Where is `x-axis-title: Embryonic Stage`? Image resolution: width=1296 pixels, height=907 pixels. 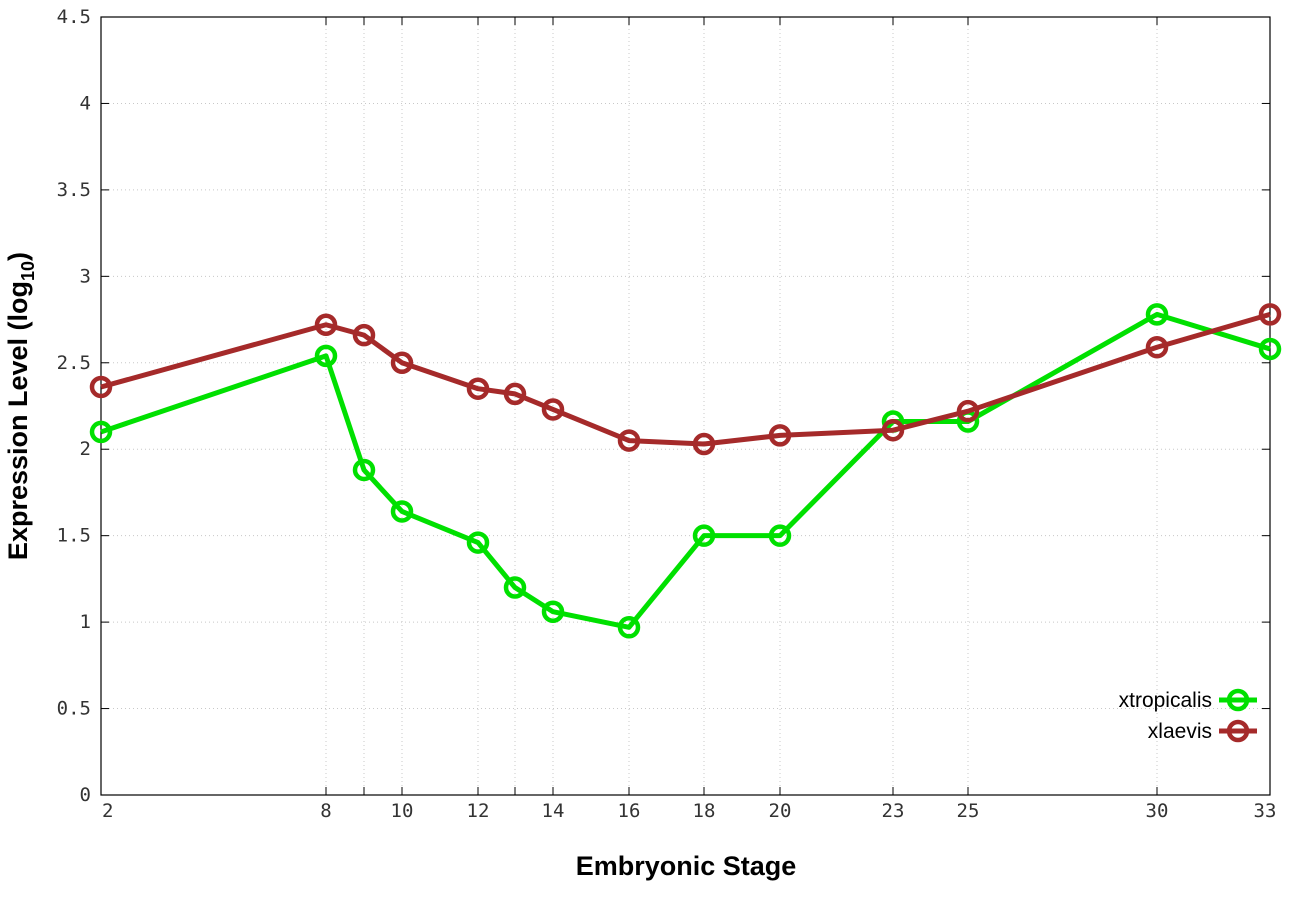 x-axis-title: Embryonic Stage is located at coordinates (686, 866).